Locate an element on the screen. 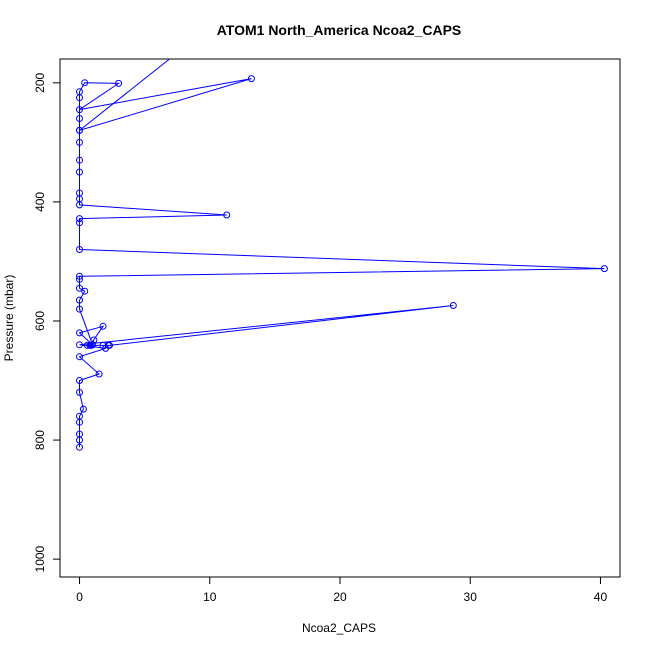 The image size is (650, 650). y-tick-label: 400 is located at coordinates (40, 202).